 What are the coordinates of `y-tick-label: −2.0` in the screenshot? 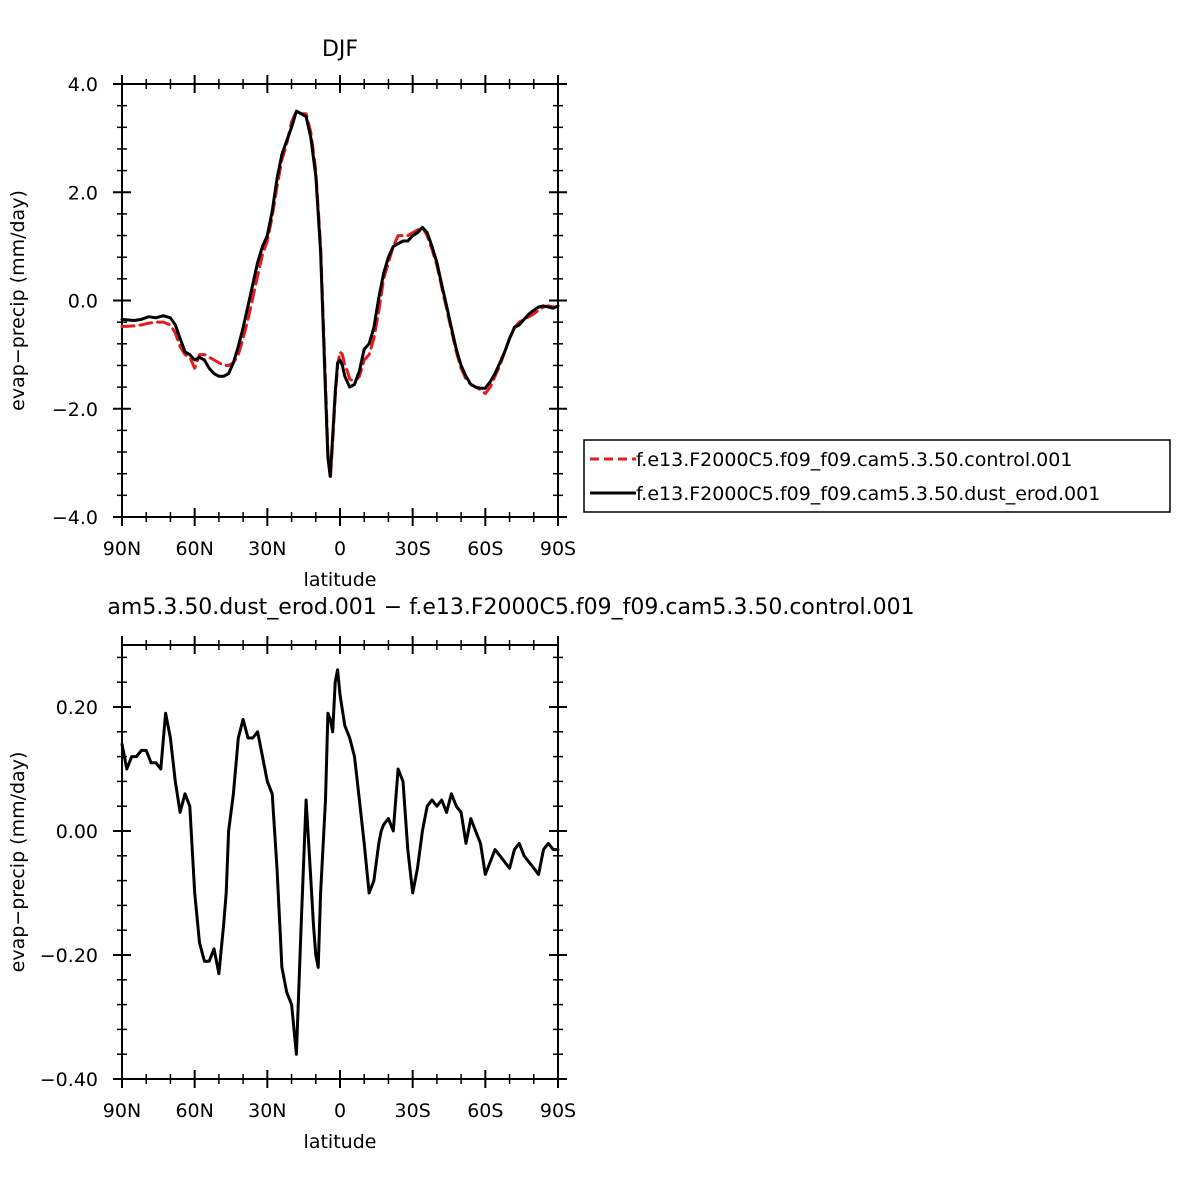 It's located at (75, 410).